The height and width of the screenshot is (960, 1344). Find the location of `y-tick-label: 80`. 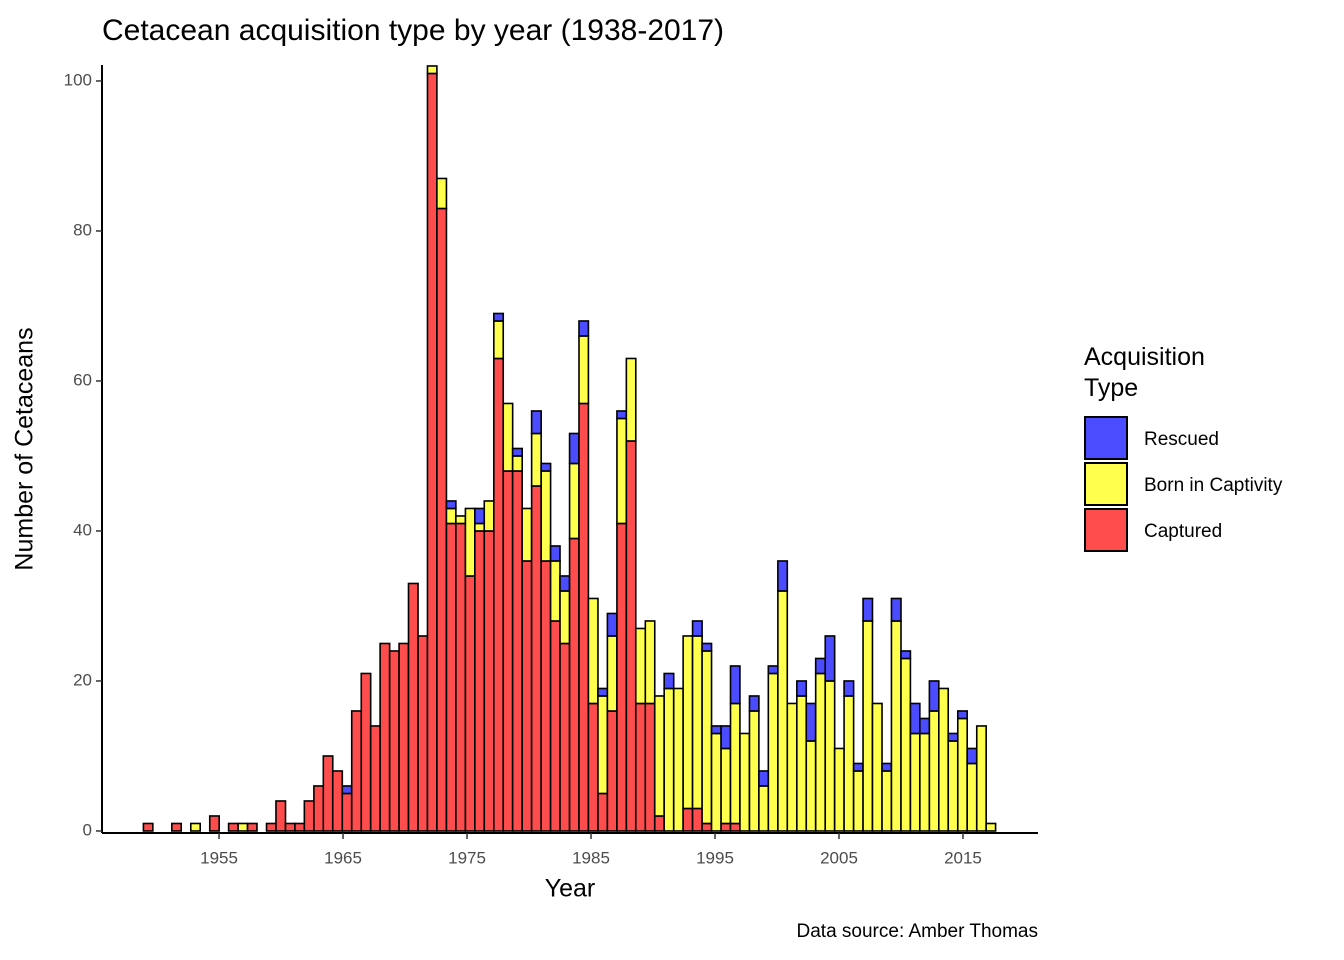

y-tick-label: 80 is located at coordinates (82, 229).